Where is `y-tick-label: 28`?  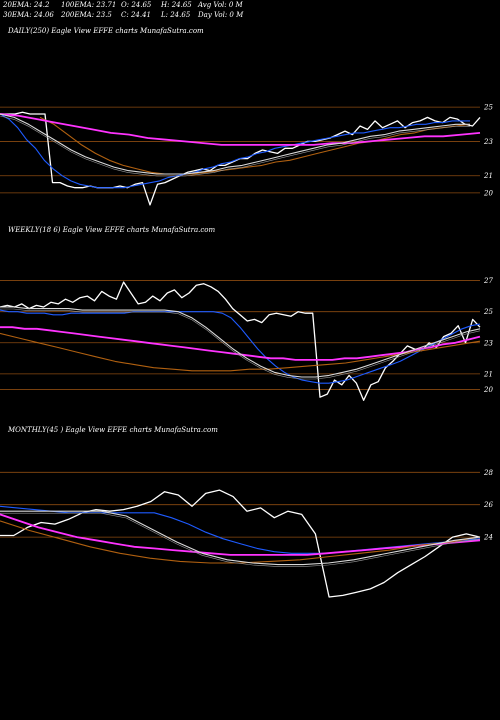
y-tick-label: 28 is located at coordinates (488, 473).